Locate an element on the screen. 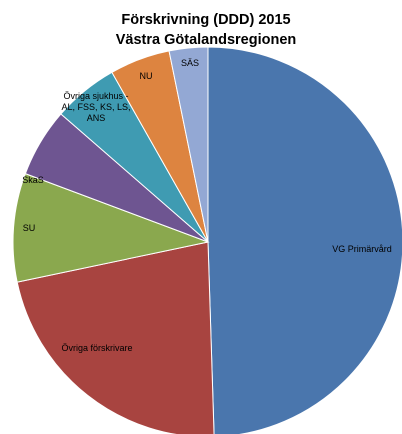  slice-label-3: SkaS is located at coordinates (33, 180).